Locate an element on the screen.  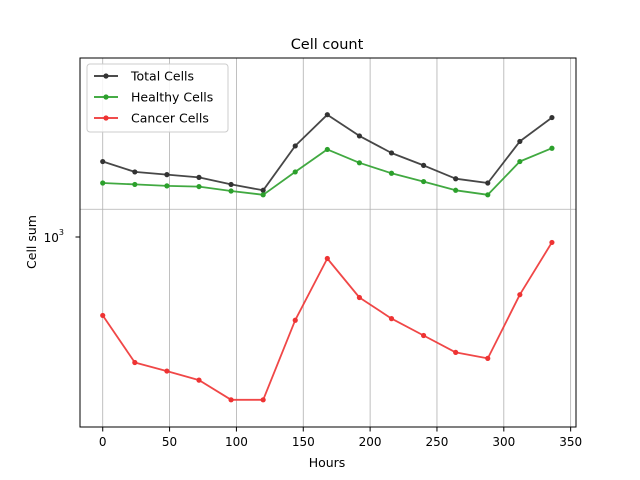
legend-item: Total Cells is located at coordinates (144, 76).